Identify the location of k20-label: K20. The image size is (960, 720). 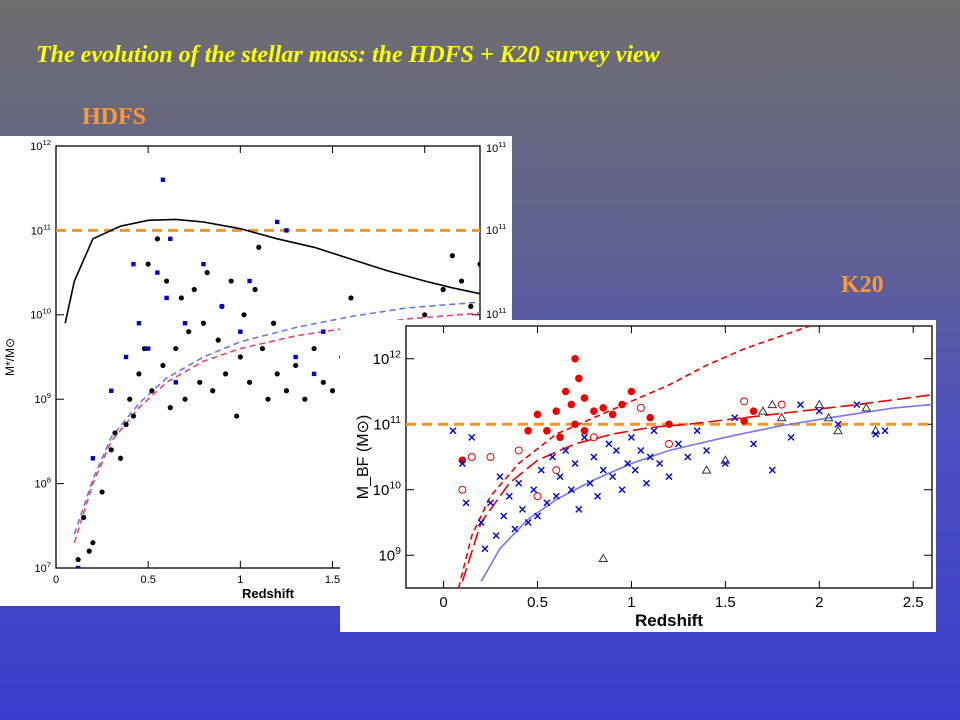
(862, 285).